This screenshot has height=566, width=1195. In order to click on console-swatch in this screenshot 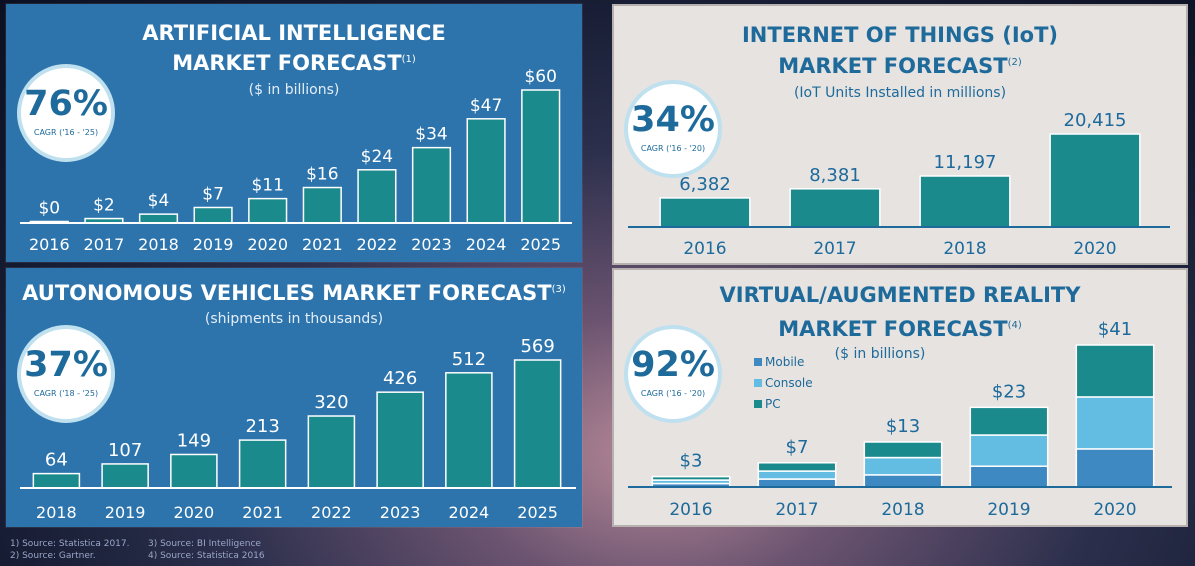, I will do `click(758, 383)`.